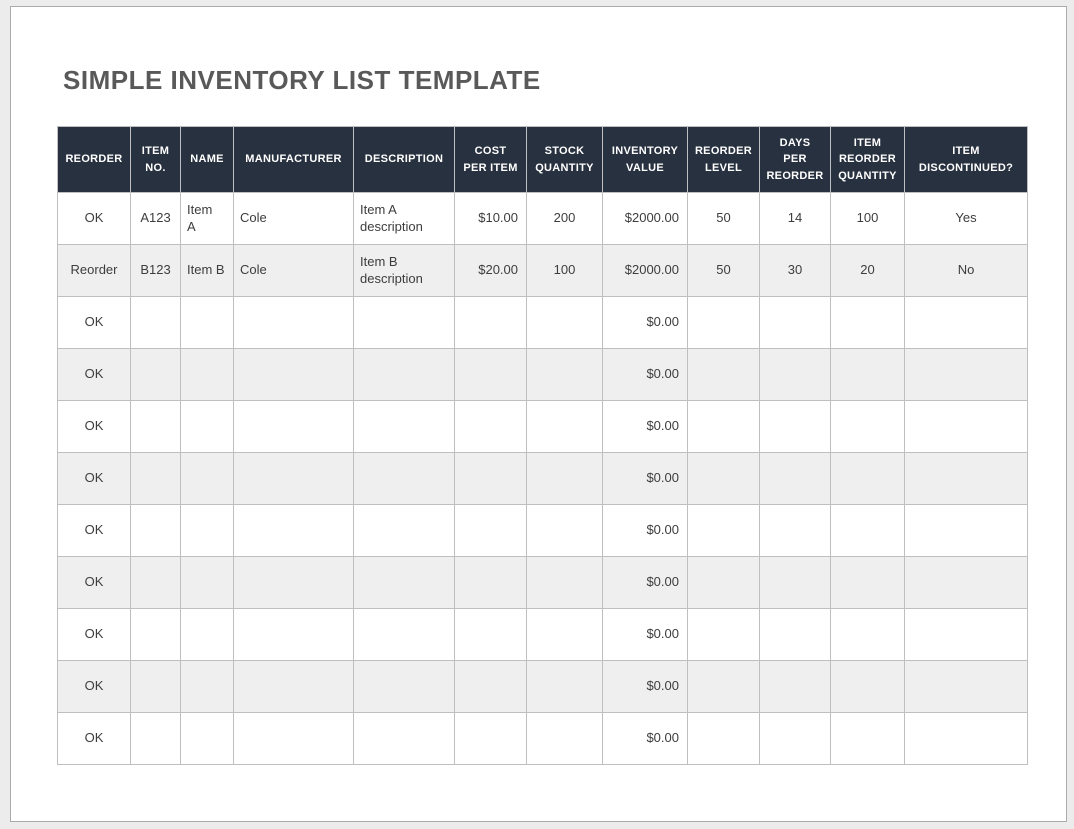  Describe the element at coordinates (966, 159) in the screenshot. I see `column-header-item-discontinued: ITEM DISCONTINUED?` at that location.